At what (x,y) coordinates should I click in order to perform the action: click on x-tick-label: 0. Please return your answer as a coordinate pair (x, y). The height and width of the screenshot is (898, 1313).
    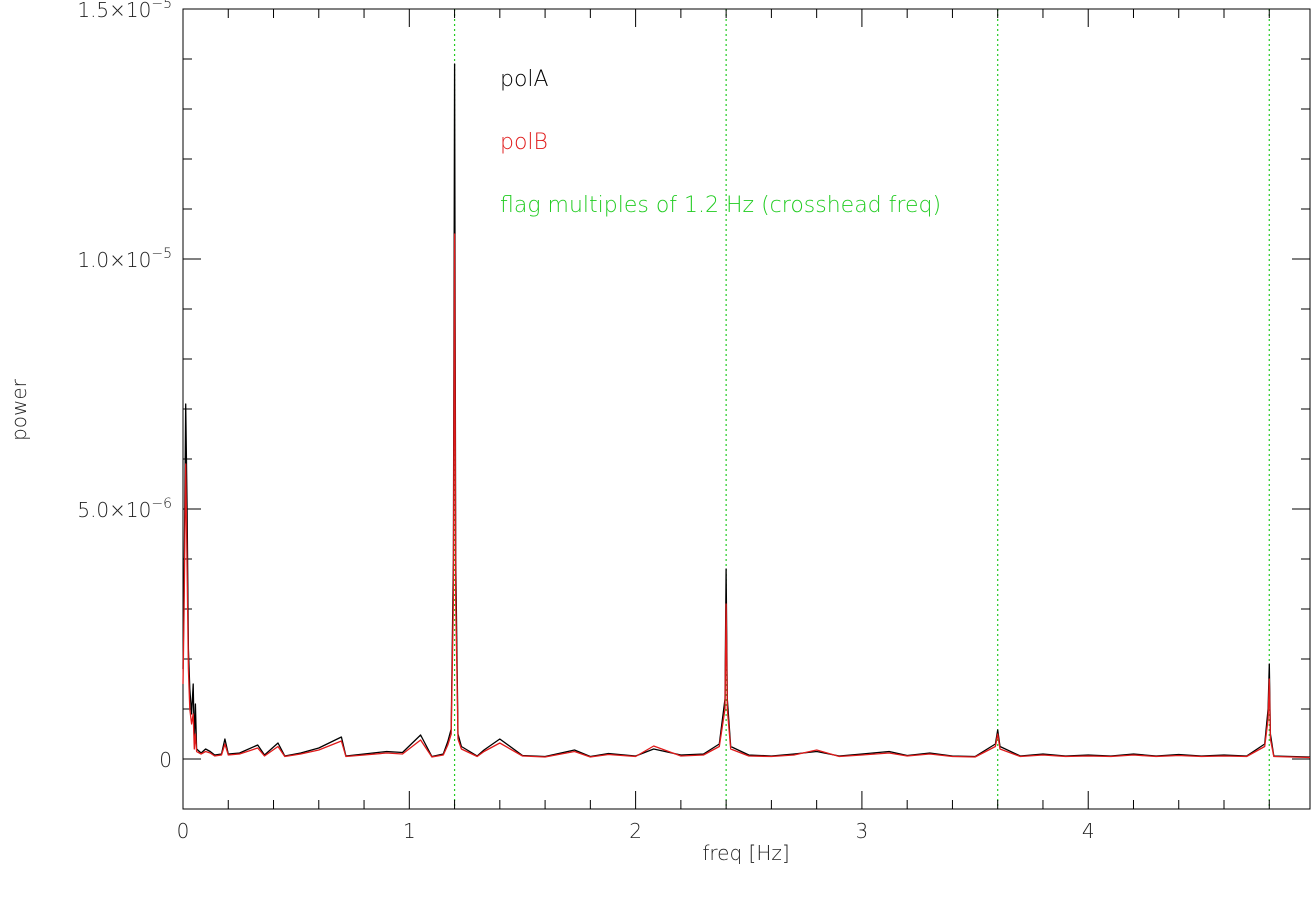
    Looking at the image, I should click on (183, 831).